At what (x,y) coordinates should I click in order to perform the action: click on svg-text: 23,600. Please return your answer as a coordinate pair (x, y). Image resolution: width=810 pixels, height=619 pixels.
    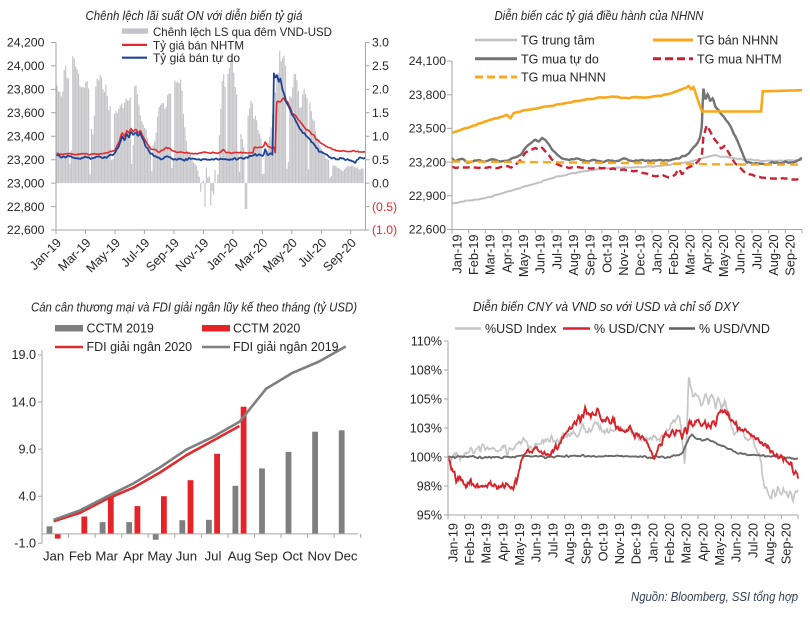
    Looking at the image, I should click on (26, 113).